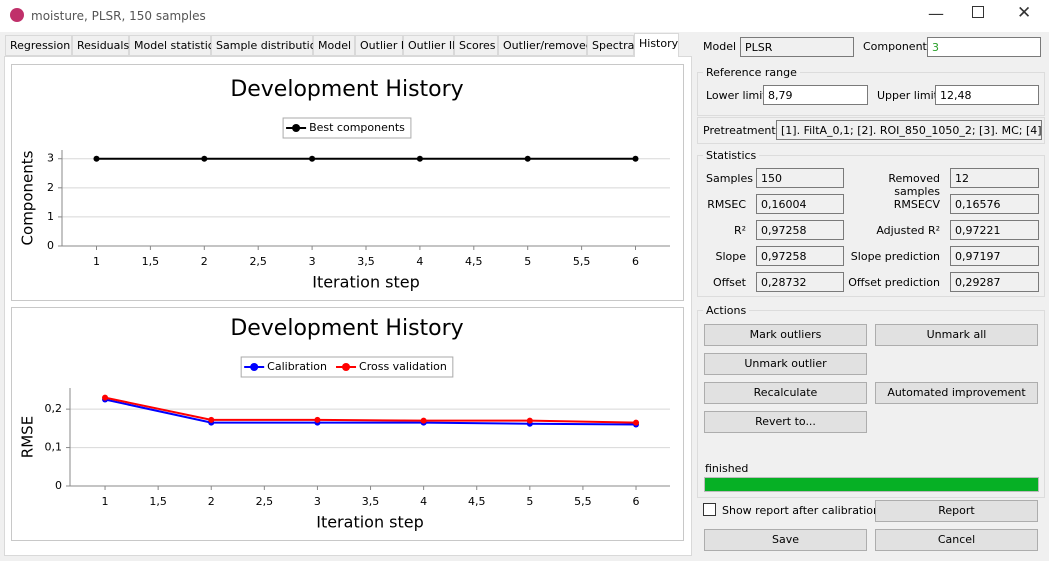 The image size is (1049, 561). What do you see at coordinates (751, 72) in the screenshot?
I see `group-title: Reference range` at bounding box center [751, 72].